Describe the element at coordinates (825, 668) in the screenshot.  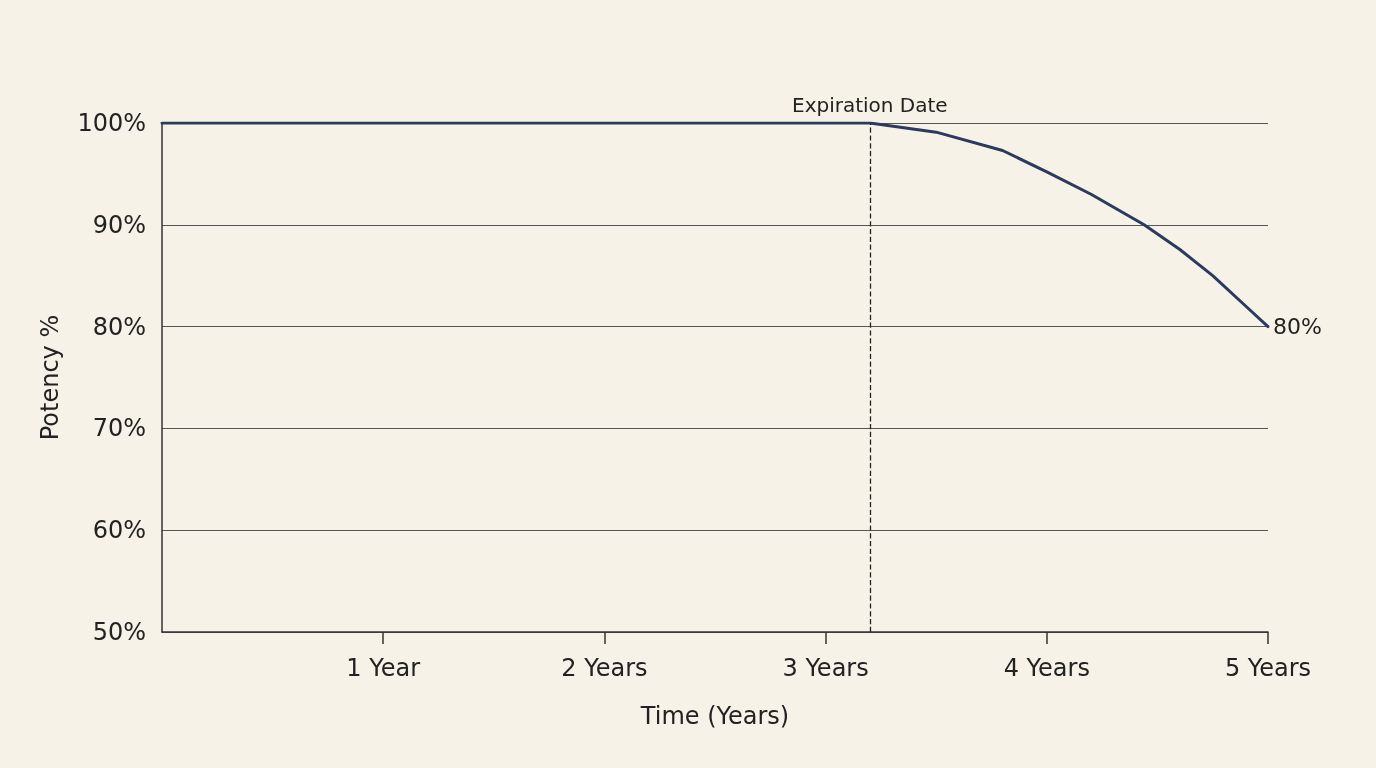
I see `x-tick-label: 3 Years` at that location.